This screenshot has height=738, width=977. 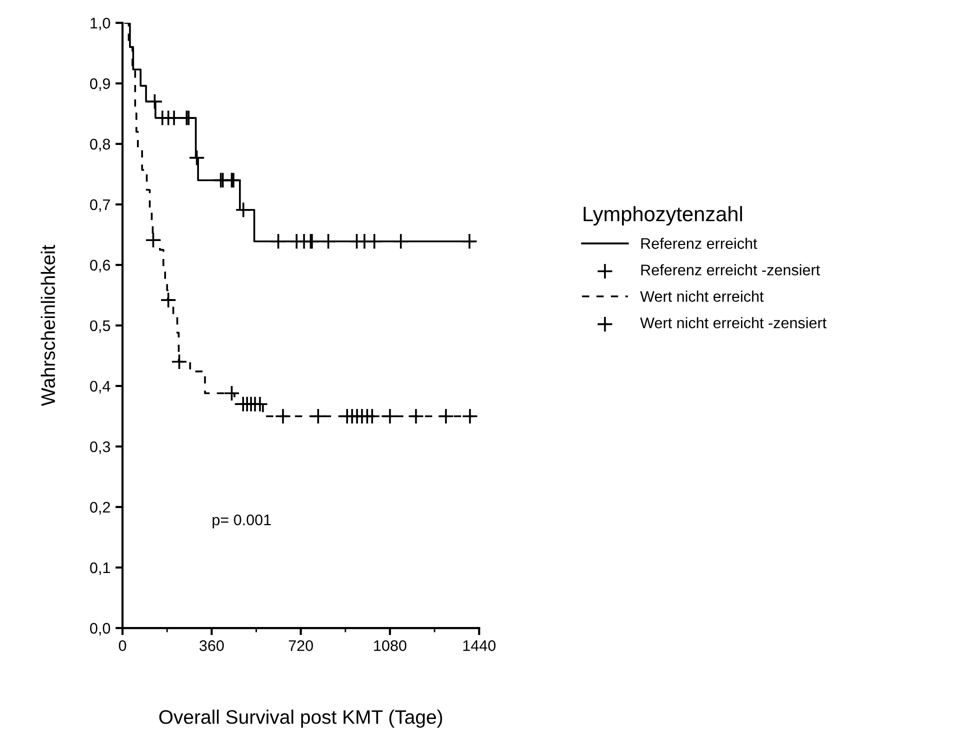 I want to click on x-tick-label: 1080, so click(x=390, y=646).